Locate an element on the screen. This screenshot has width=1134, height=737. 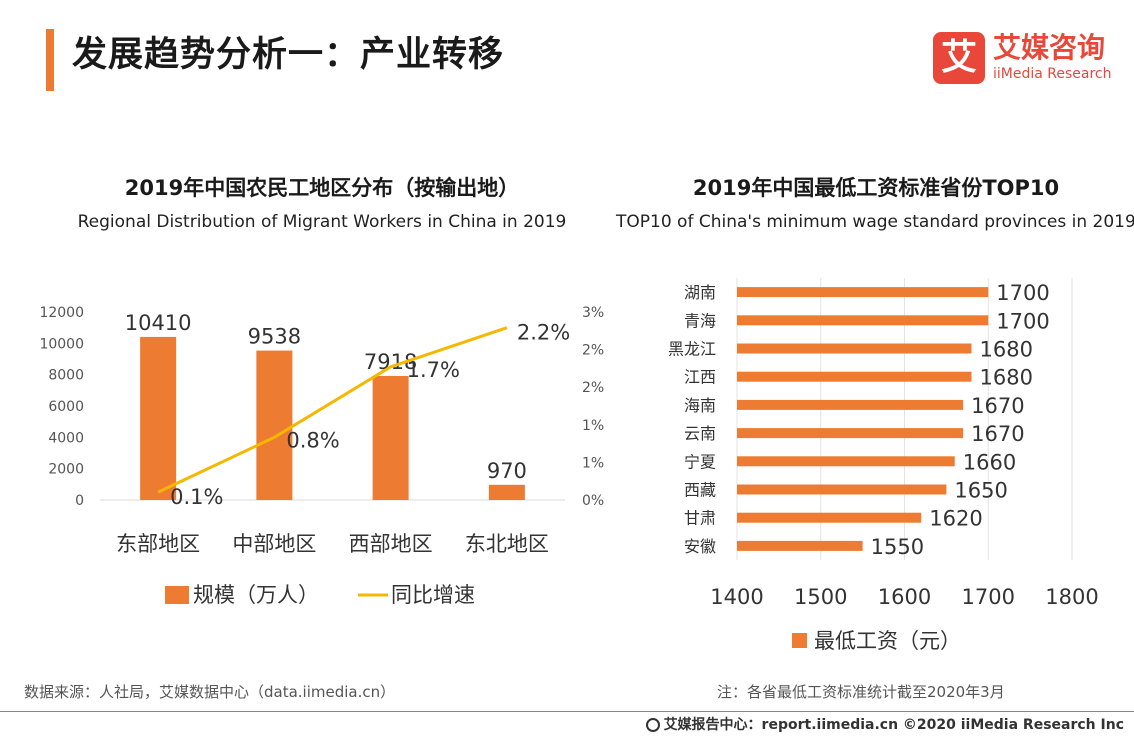
right-axis-tick-label: 3% is located at coordinates (593, 313).